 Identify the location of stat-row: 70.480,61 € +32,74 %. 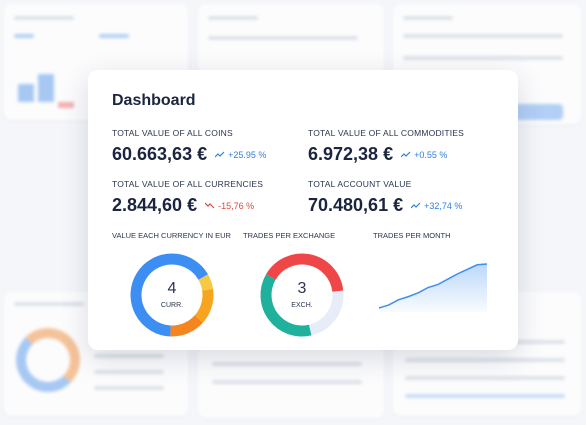
(385, 205).